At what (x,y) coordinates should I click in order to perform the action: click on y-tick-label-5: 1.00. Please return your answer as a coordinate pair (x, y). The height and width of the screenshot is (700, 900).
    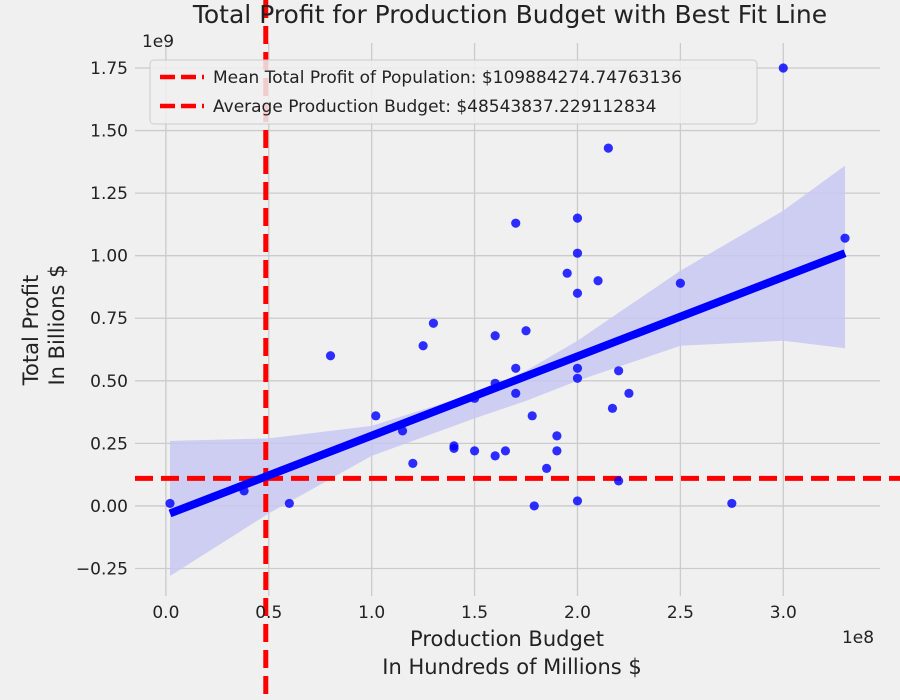
    Looking at the image, I should click on (109, 257).